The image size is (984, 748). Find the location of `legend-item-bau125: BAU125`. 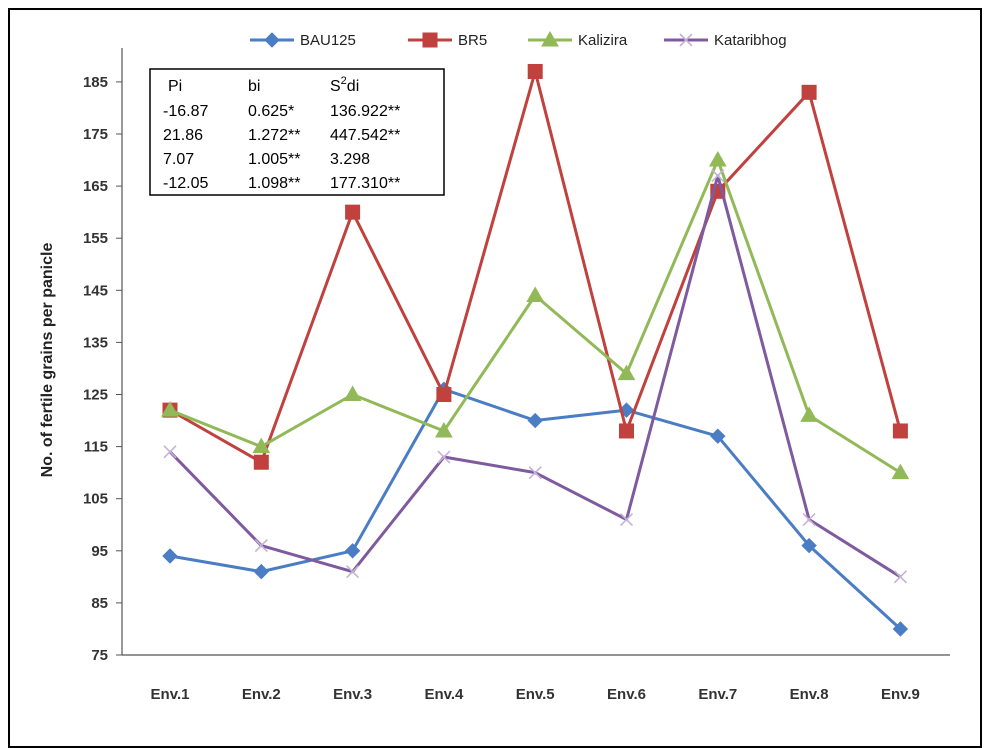

legend-item-bau125: BAU125 is located at coordinates (303, 40).